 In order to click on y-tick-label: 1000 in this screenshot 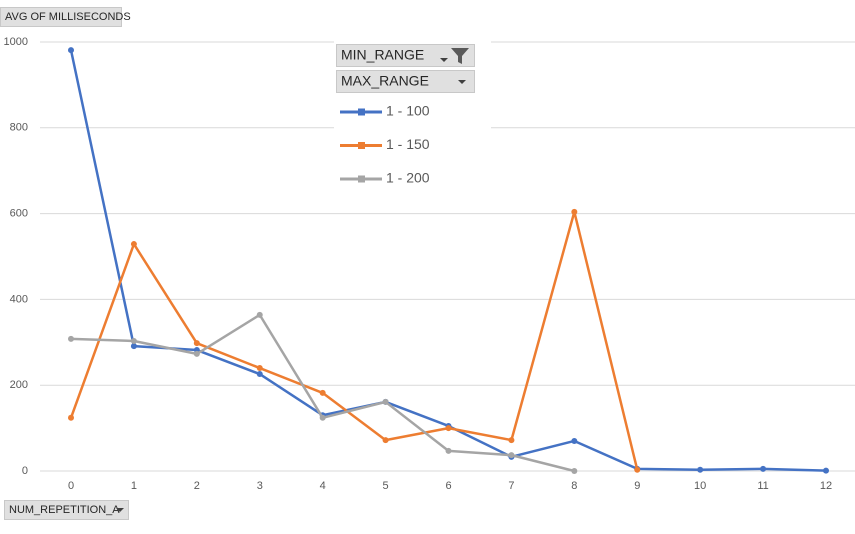, I will do `click(16, 42)`.